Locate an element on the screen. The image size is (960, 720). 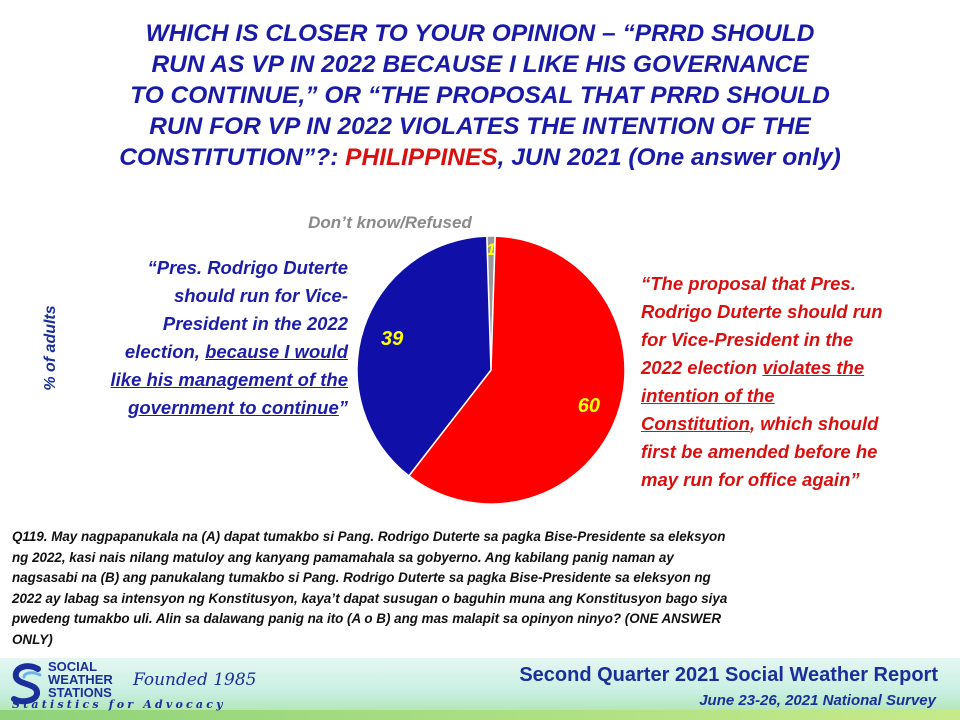
pie-slice-continue is located at coordinates (424, 356).